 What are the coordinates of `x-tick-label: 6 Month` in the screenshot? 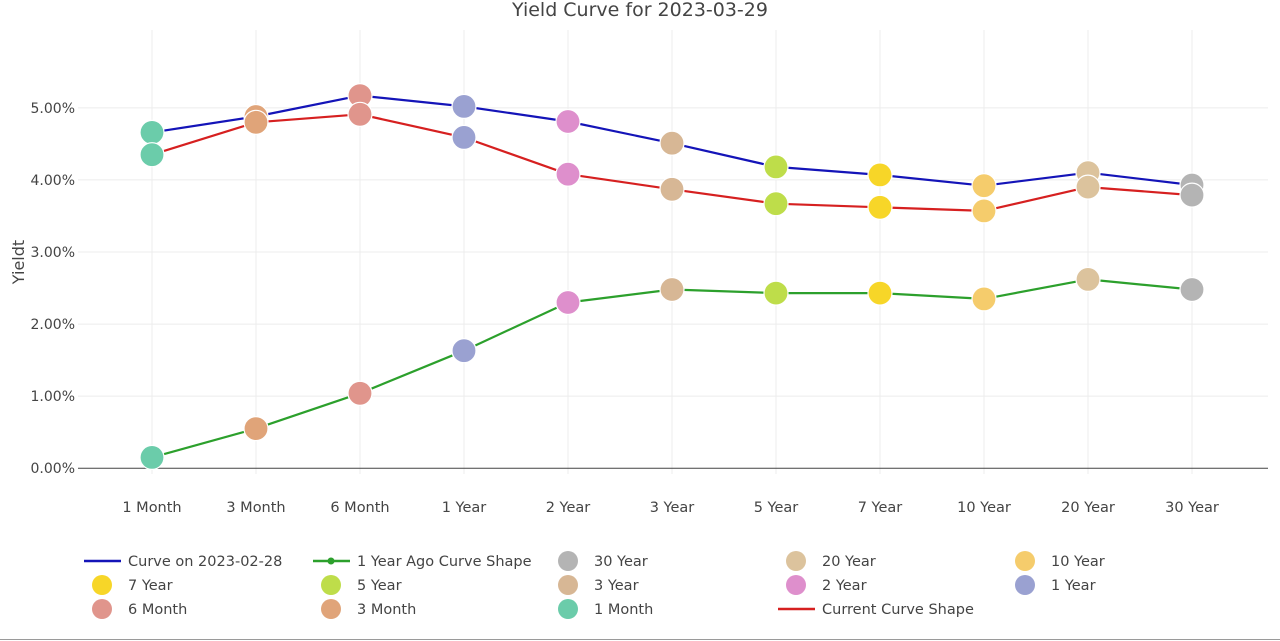 It's located at (359, 508).